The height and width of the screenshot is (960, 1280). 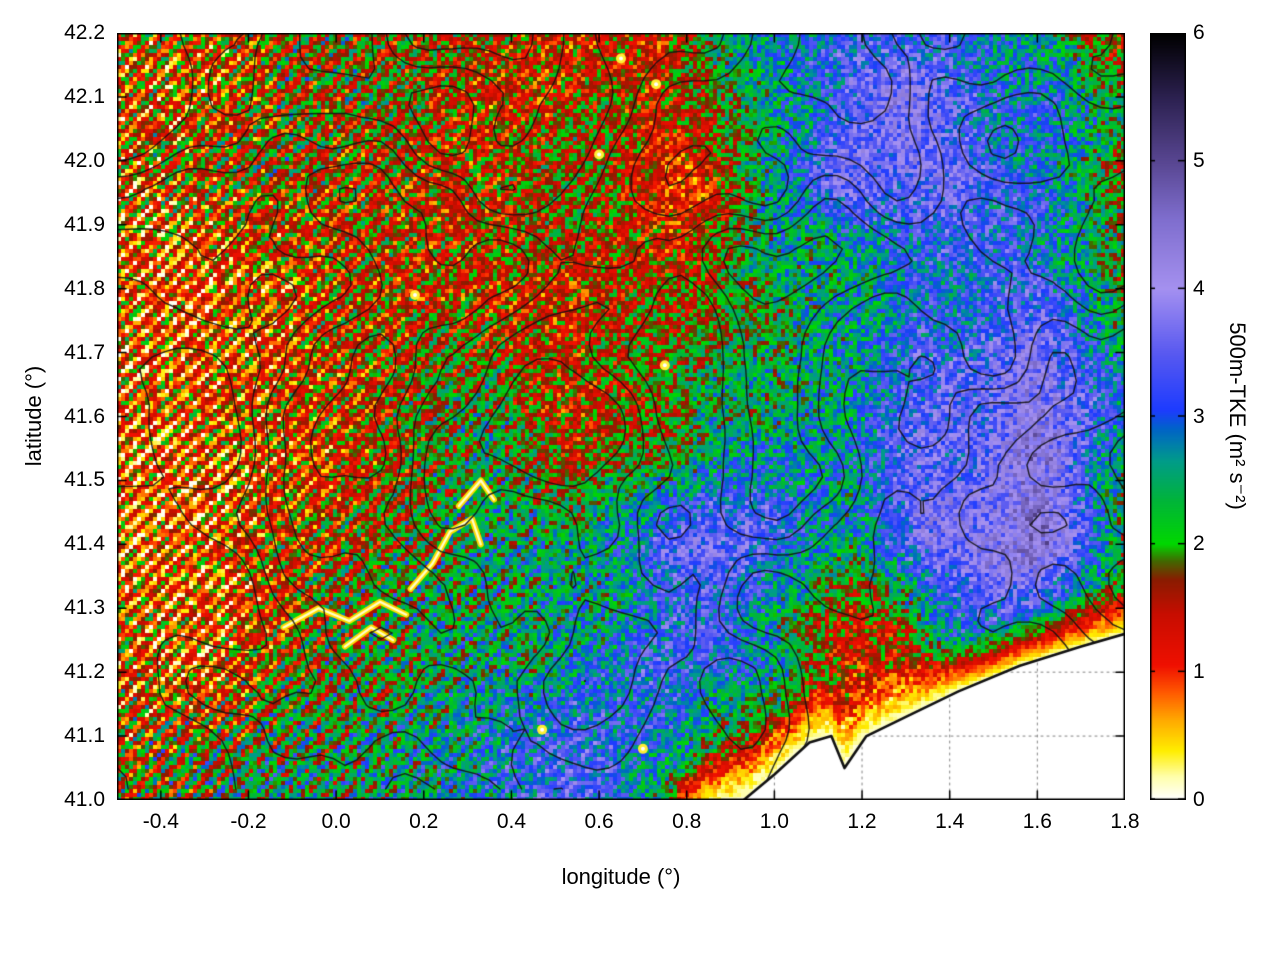 What do you see at coordinates (424, 821) in the screenshot?
I see `xtick-label: 0.2` at bounding box center [424, 821].